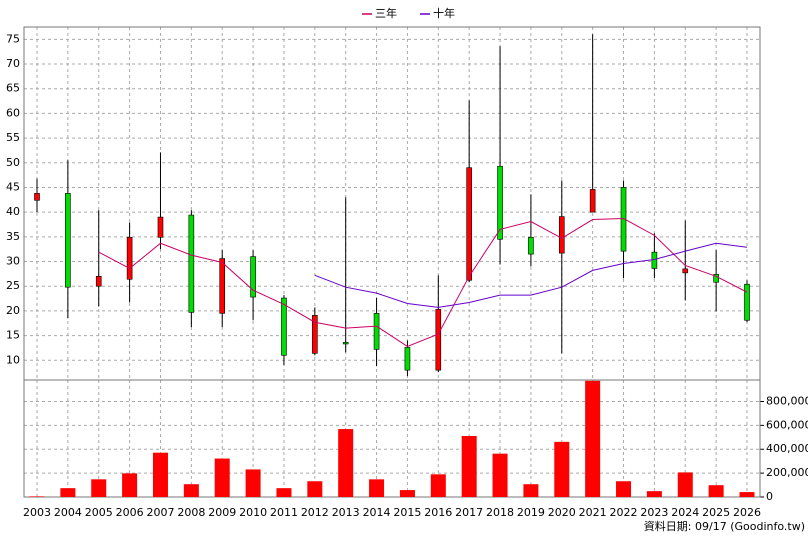 This screenshot has height=540, width=808. What do you see at coordinates (13, 310) in the screenshot?
I see `y-tick-label: 20` at bounding box center [13, 310].